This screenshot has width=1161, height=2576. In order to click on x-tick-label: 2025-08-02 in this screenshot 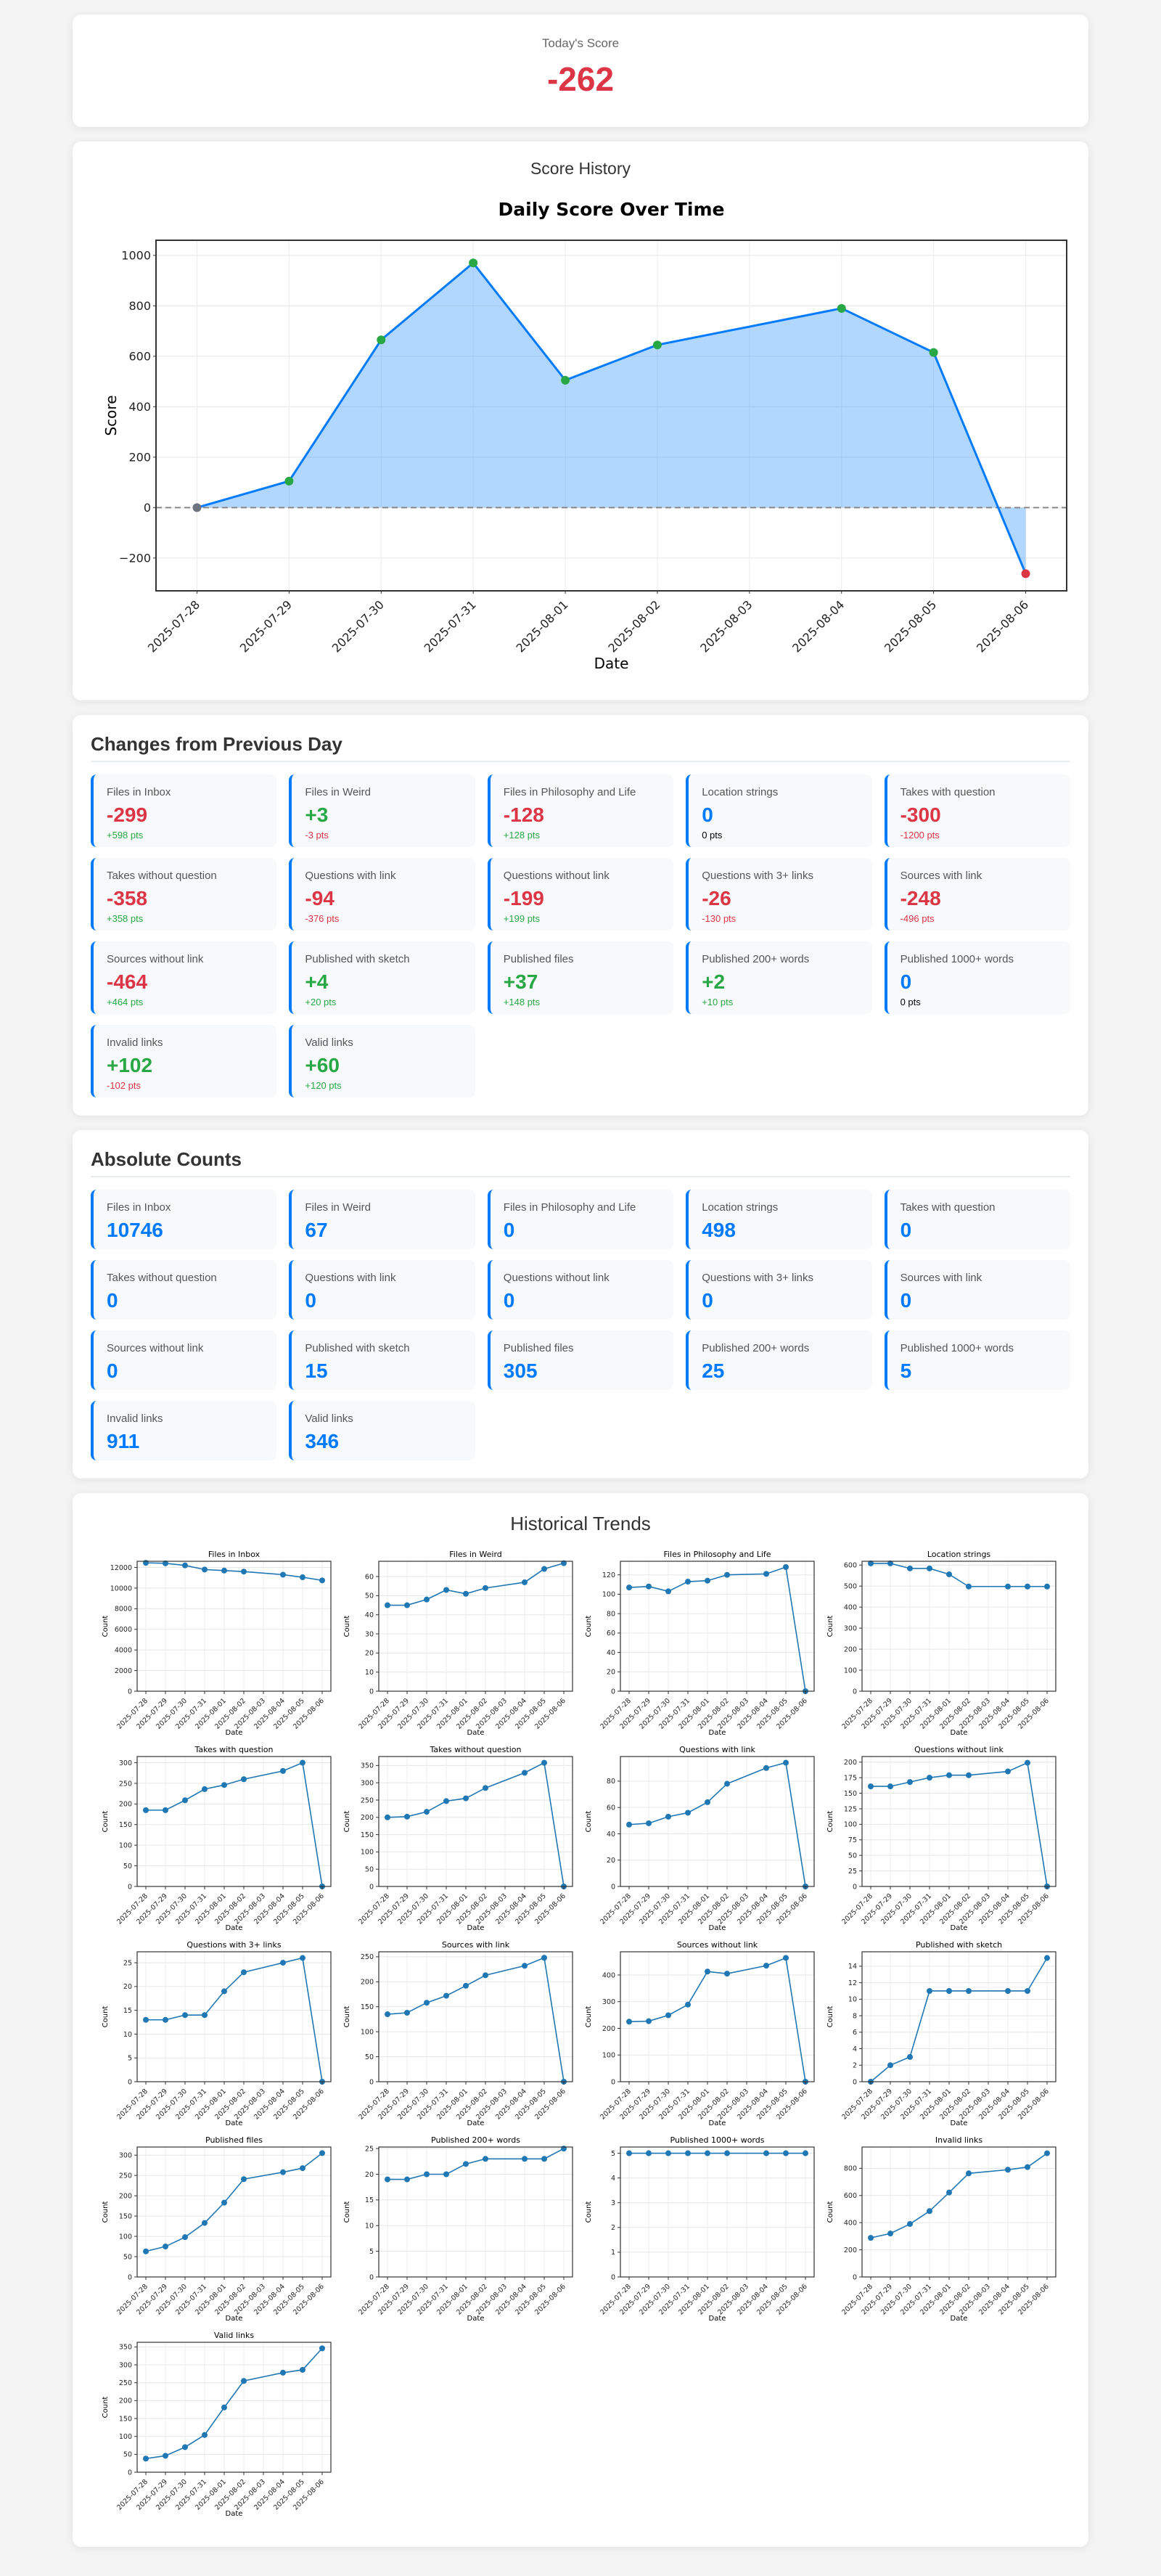, I will do `click(633, 626)`.